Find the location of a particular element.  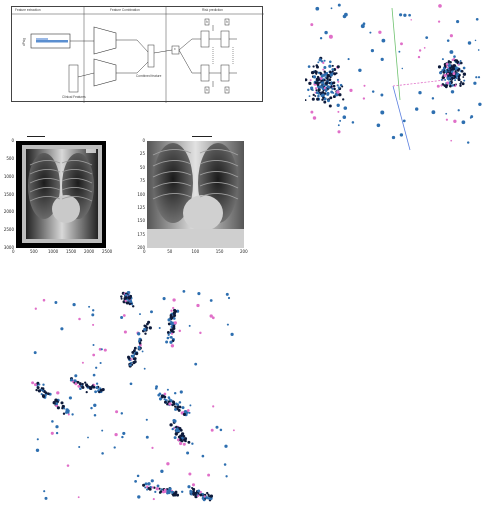

section-feature-extraction: Feature extraction is located at coordinates (28, 10).